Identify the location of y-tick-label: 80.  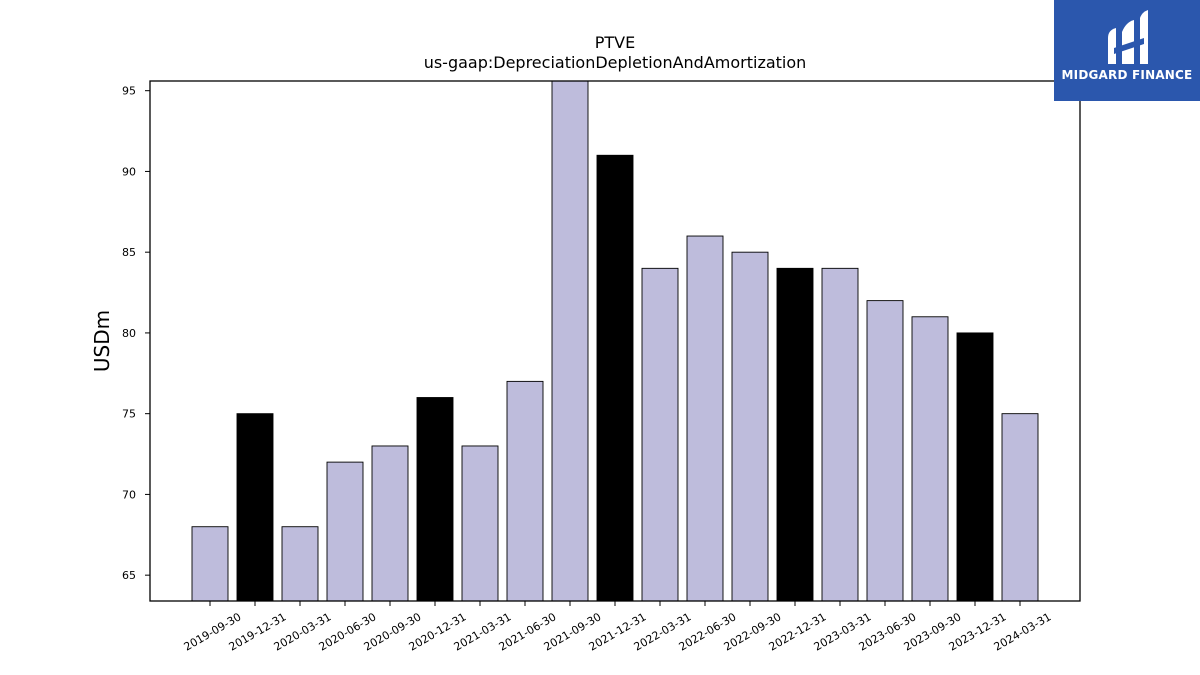
(129, 333).